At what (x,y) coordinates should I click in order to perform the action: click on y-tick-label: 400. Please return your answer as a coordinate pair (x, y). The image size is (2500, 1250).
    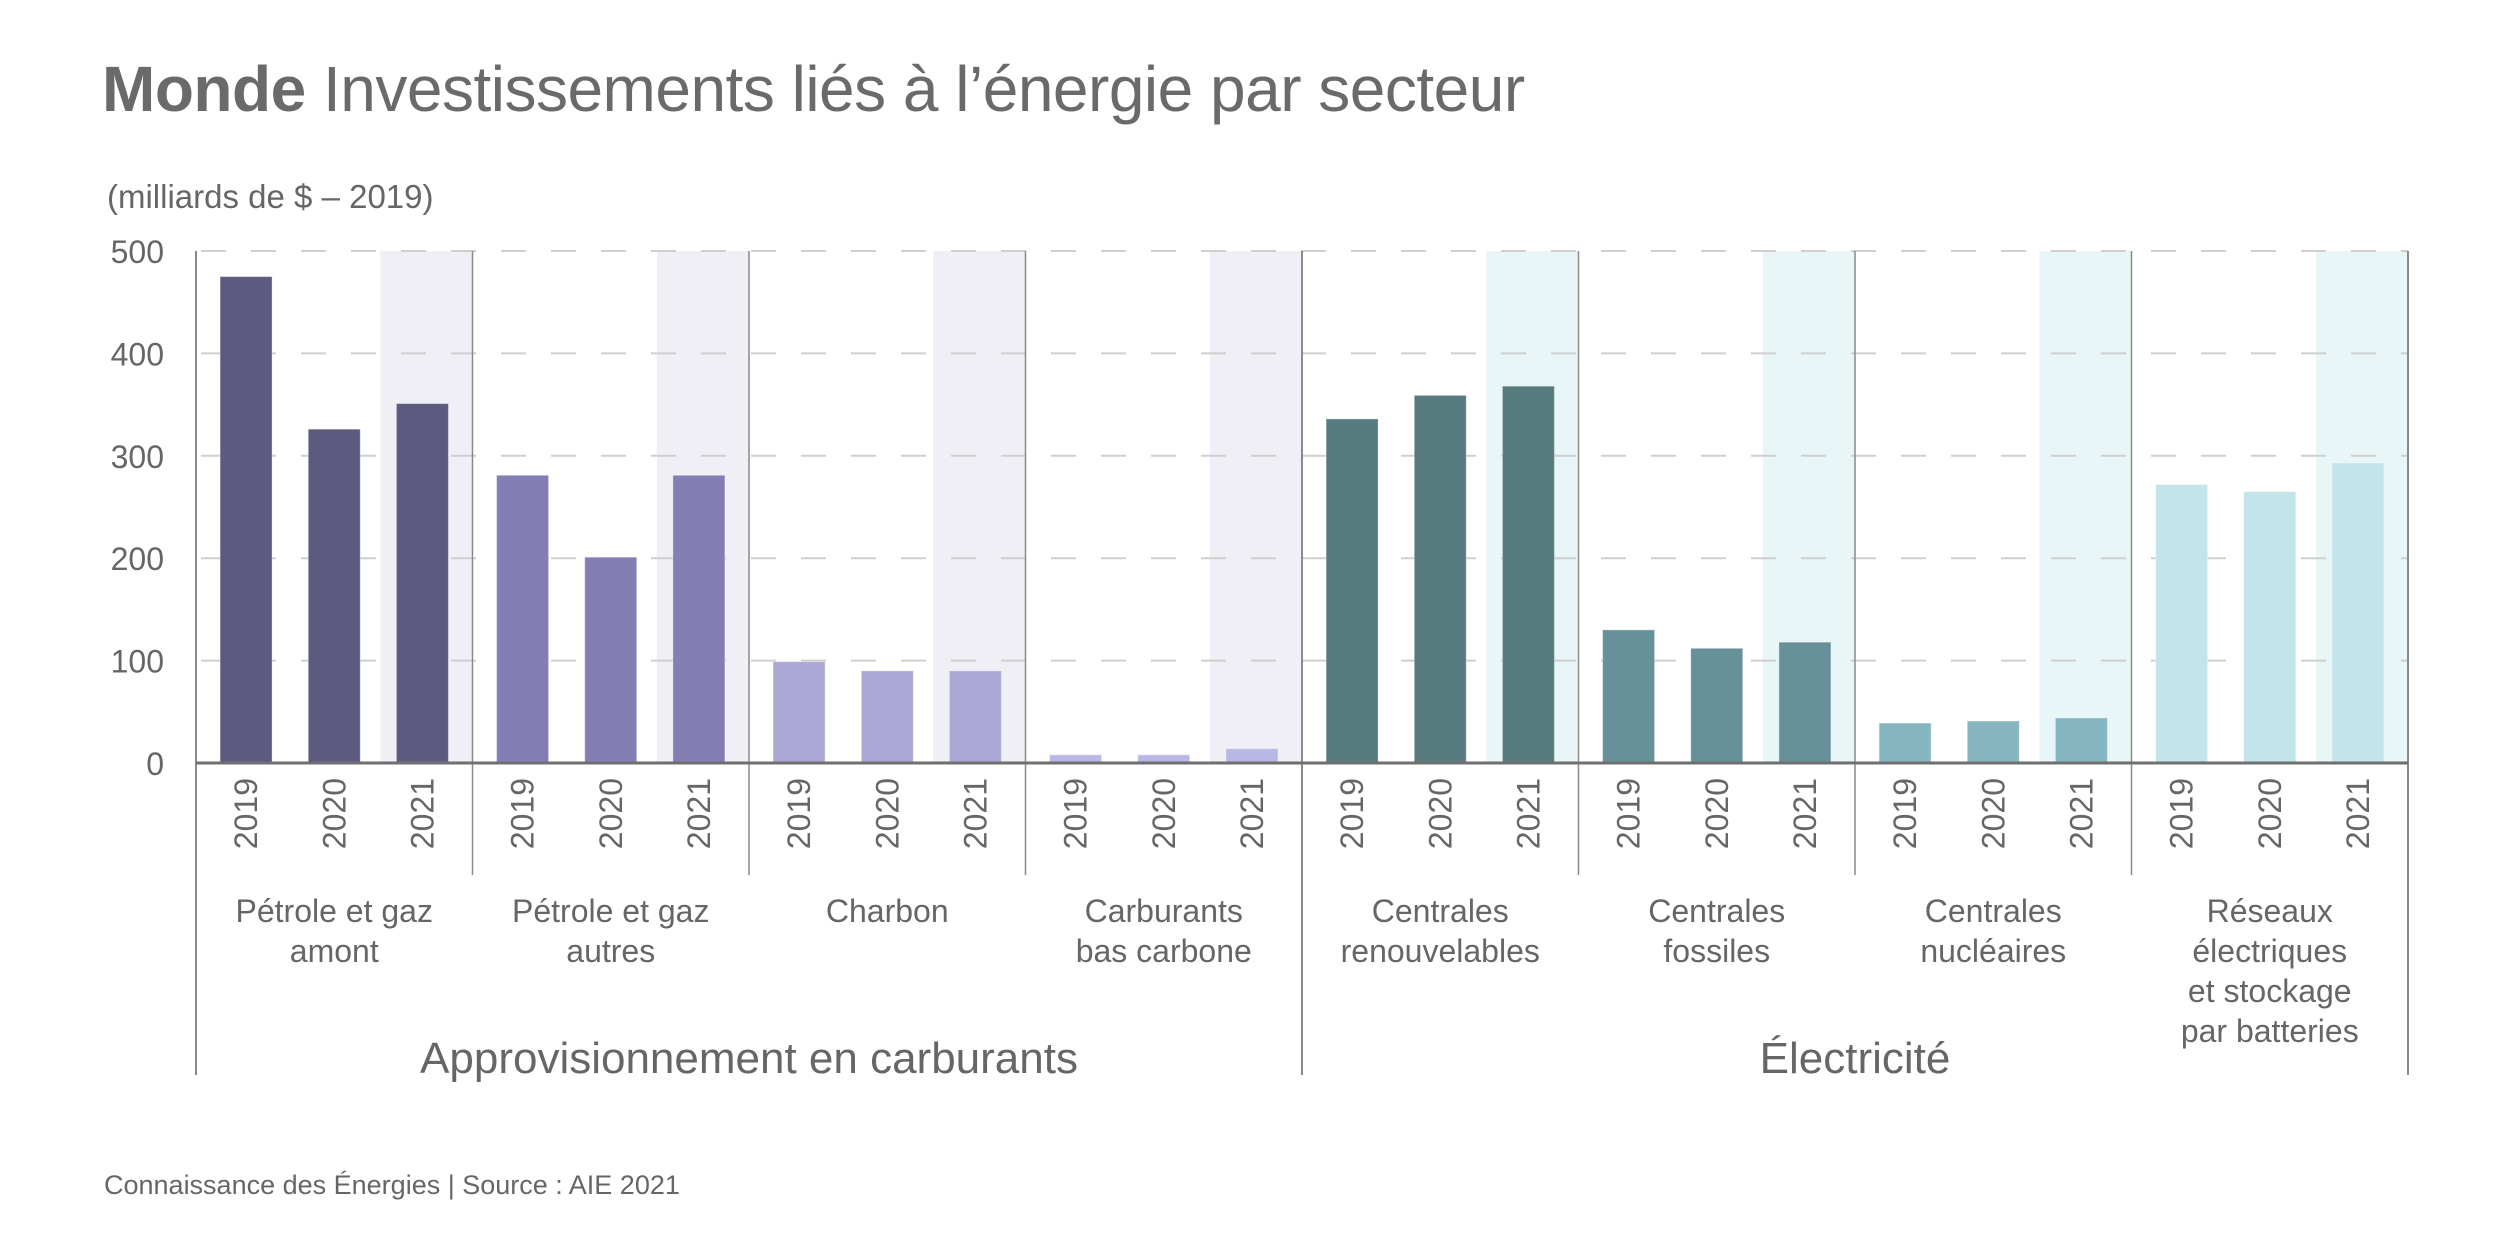
    Looking at the image, I should click on (137, 354).